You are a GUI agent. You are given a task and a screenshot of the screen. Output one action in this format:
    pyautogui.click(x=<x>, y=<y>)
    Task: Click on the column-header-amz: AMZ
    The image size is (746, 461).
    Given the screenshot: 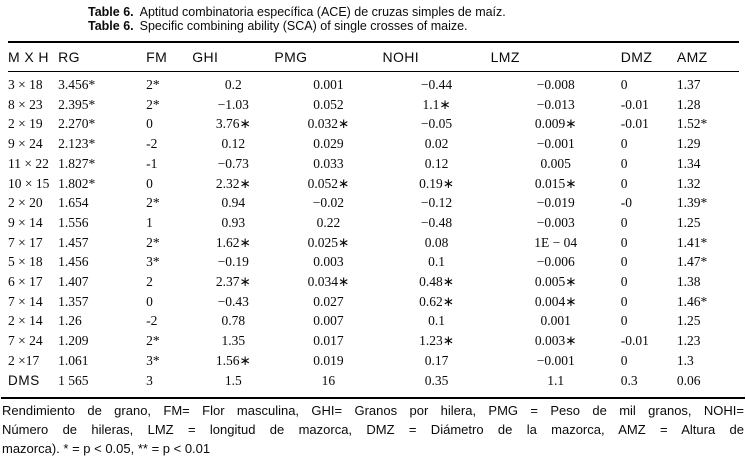 What is the action you would take?
    pyautogui.click(x=707, y=57)
    